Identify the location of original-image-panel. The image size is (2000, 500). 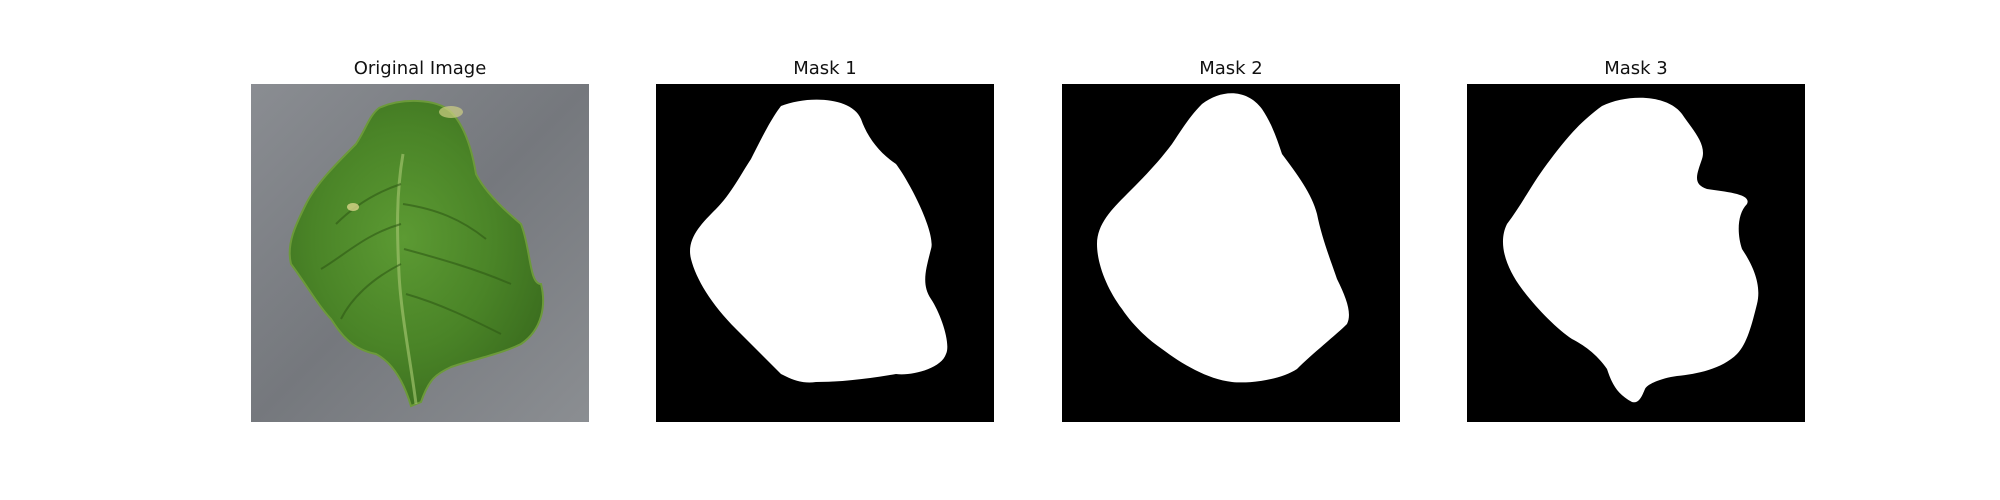
(420, 253).